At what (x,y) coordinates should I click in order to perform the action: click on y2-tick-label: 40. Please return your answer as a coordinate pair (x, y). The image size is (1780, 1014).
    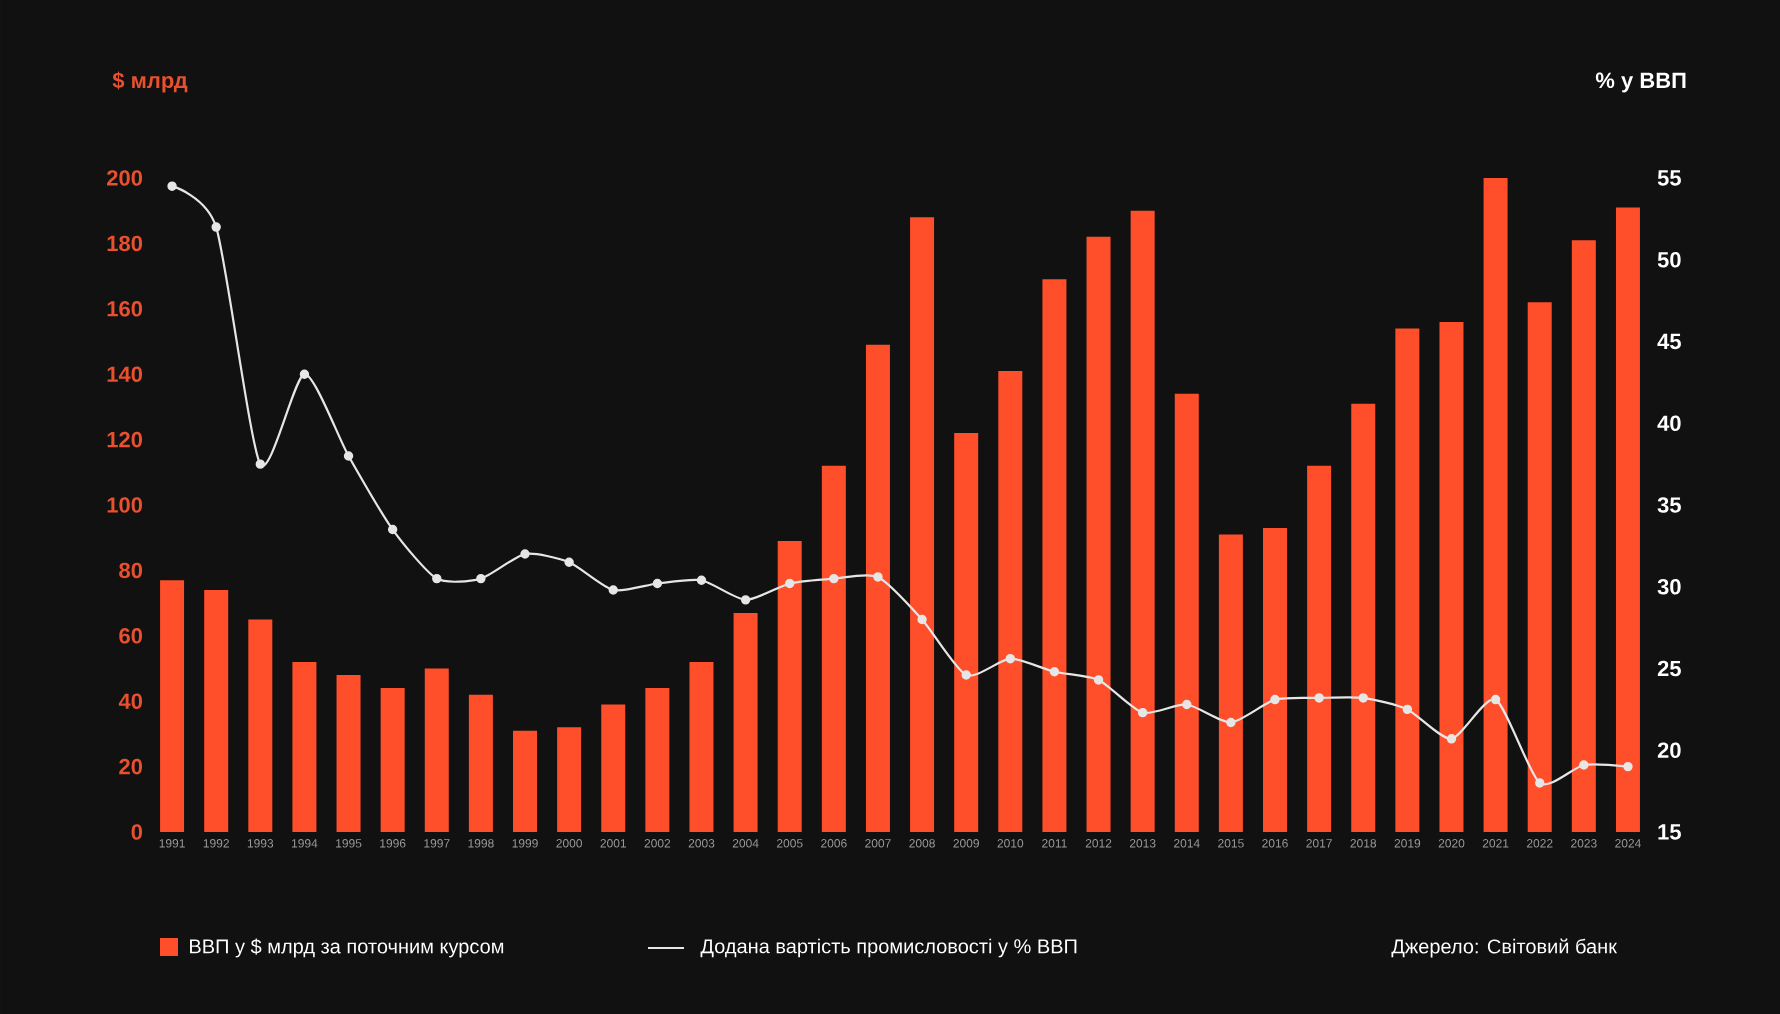
    Looking at the image, I should click on (1669, 423).